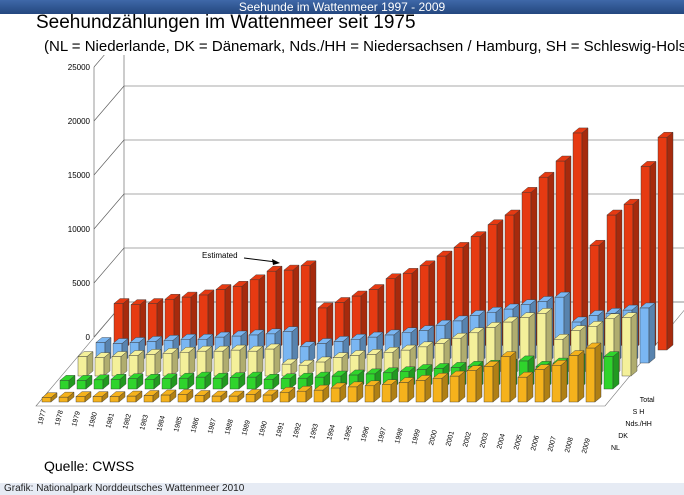  I want to click on x-tick-label: 1989, so click(246, 427).